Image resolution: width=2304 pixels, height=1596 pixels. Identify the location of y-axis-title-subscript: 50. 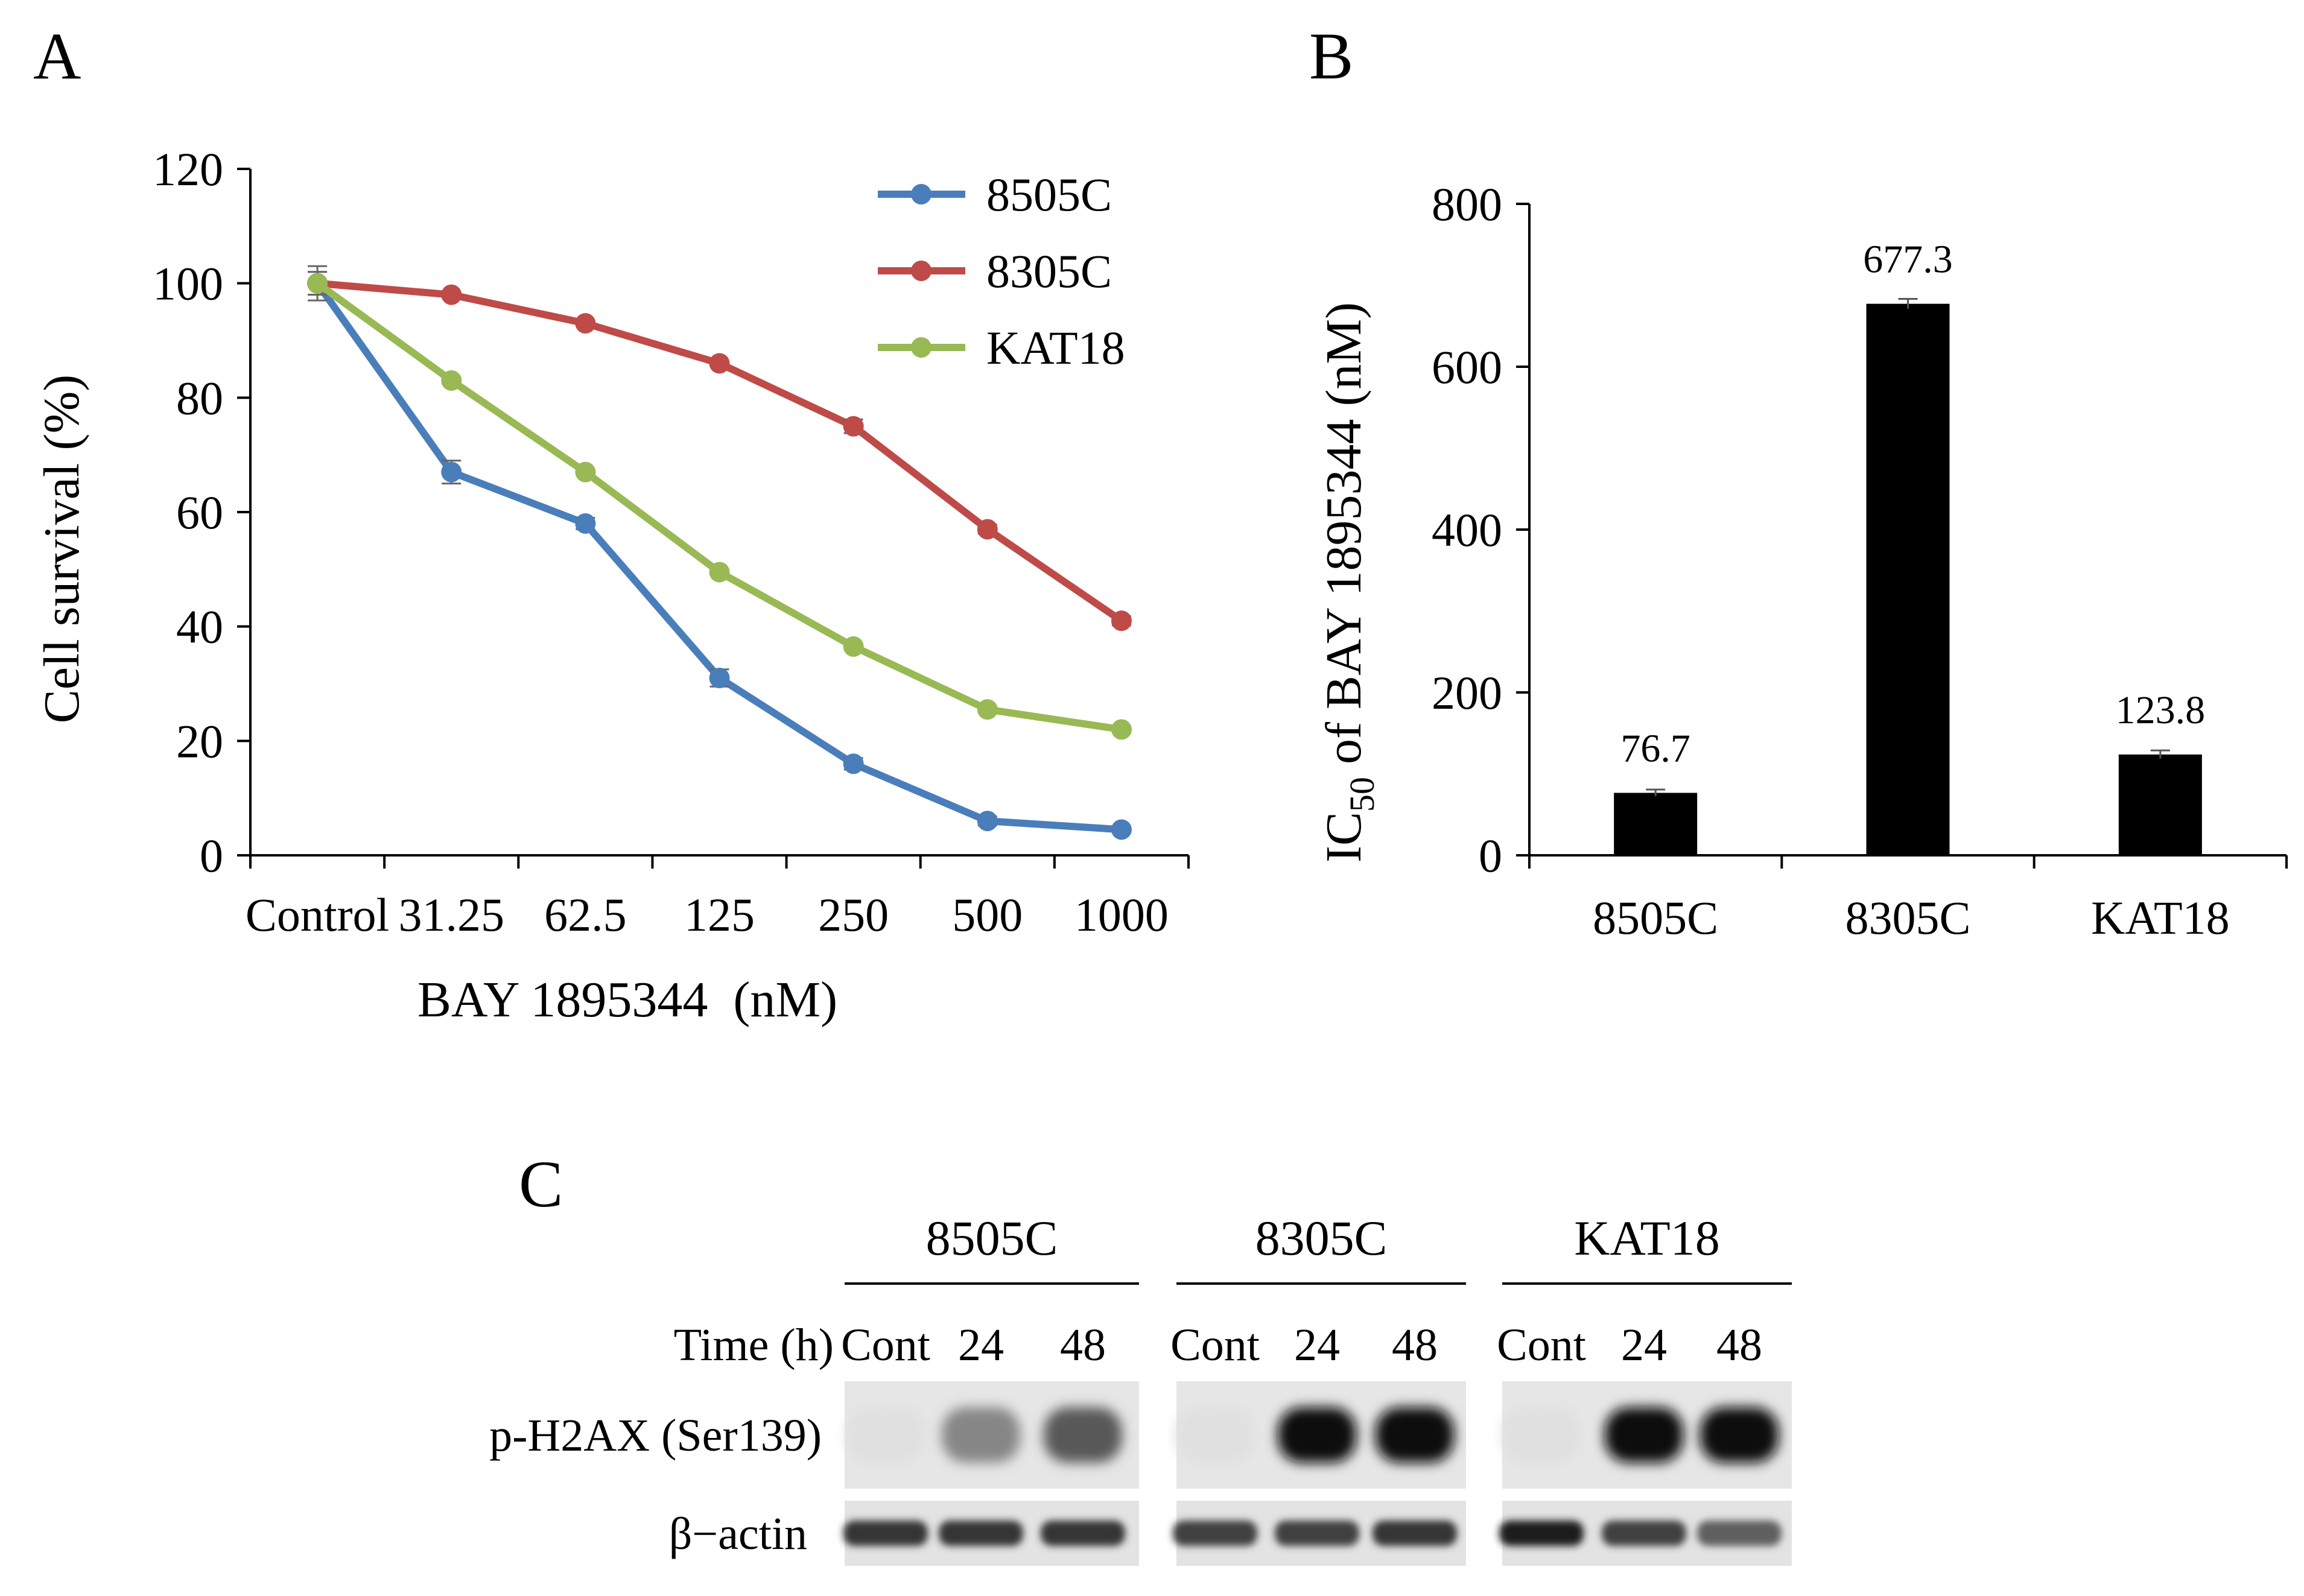
(1362, 794).